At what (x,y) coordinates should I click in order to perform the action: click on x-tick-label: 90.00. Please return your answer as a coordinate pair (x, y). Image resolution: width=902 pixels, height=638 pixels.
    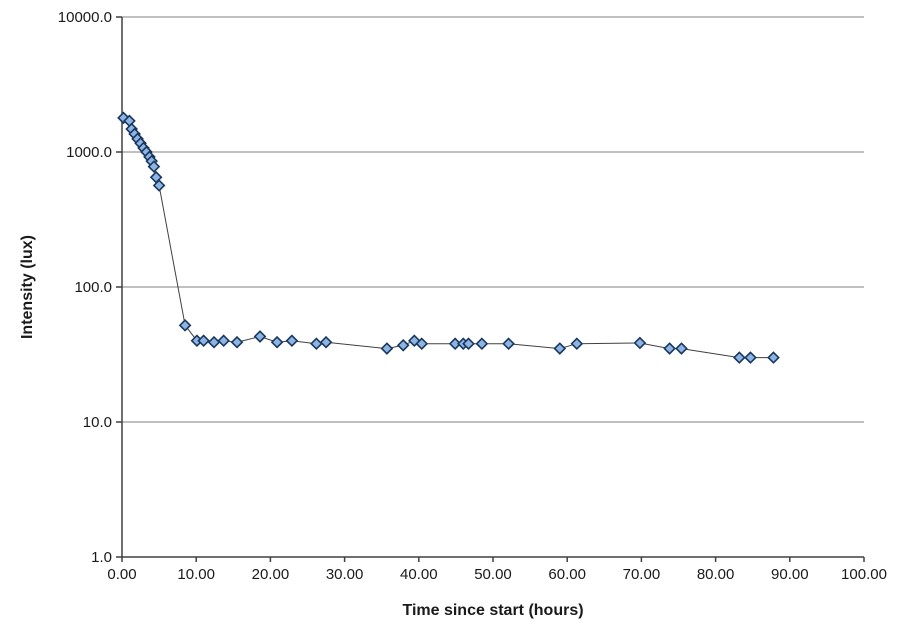
    Looking at the image, I should click on (790, 574).